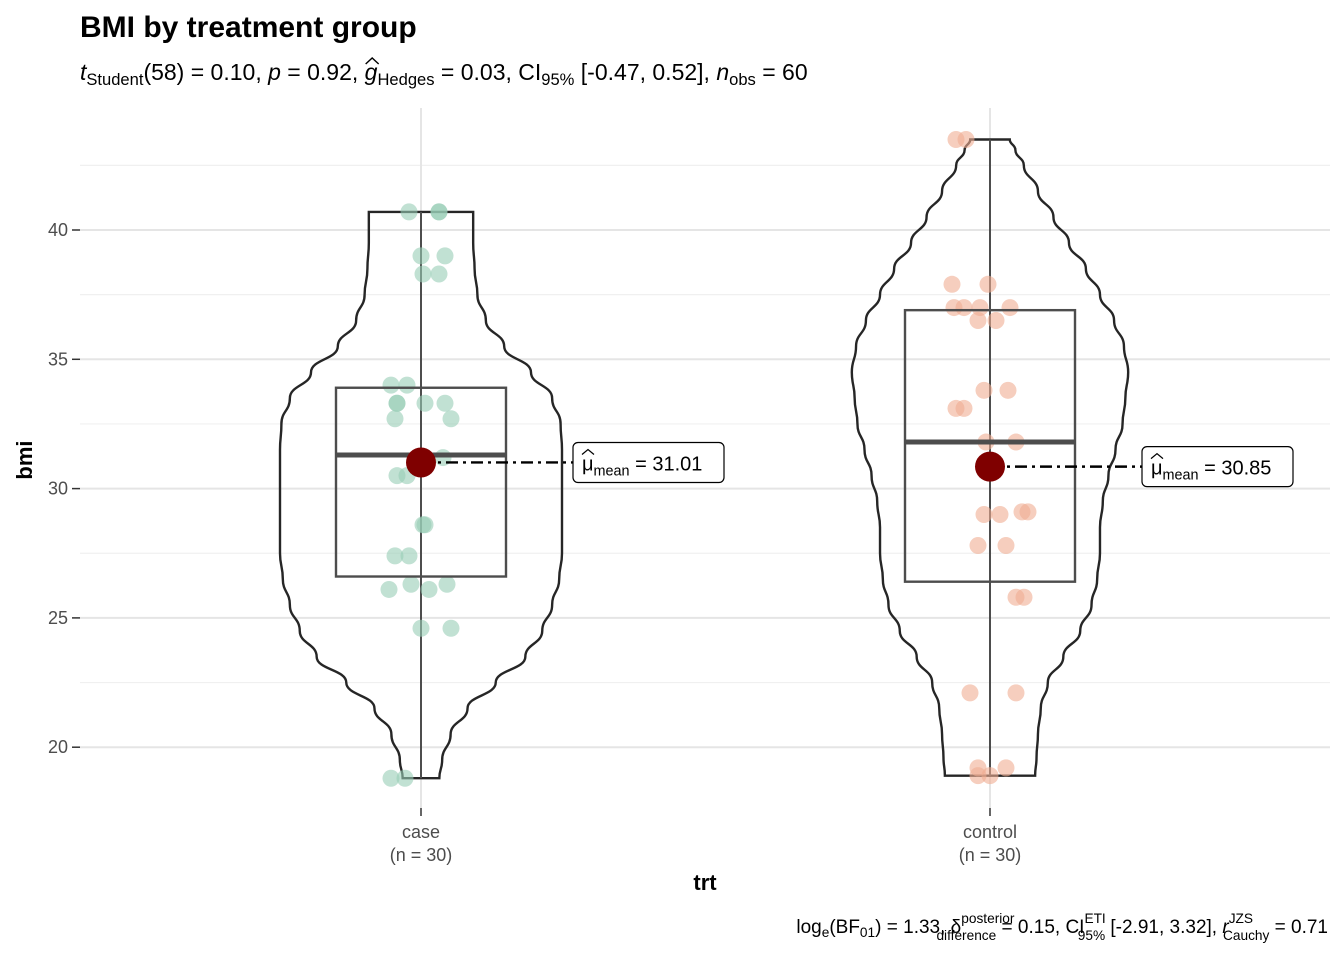 The image size is (1344, 960). Describe the element at coordinates (705, 882) in the screenshot. I see `x-axis-title: trt` at that location.